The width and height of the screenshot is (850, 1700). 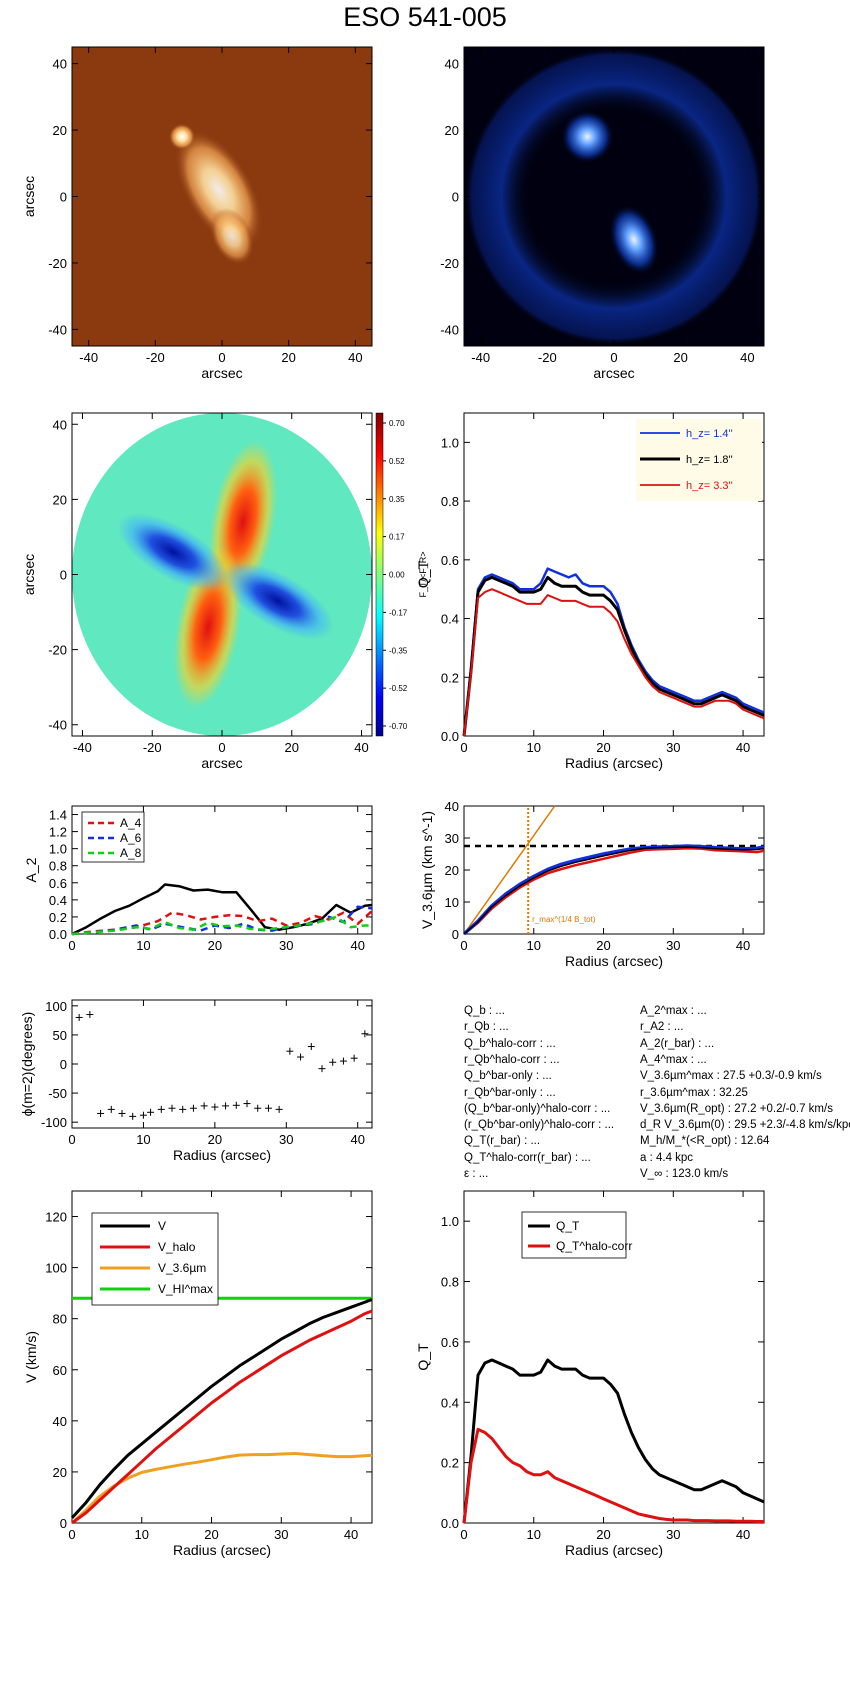 What do you see at coordinates (450, 1342) in the screenshot?
I see `p10-ytick-label: 0.6` at bounding box center [450, 1342].